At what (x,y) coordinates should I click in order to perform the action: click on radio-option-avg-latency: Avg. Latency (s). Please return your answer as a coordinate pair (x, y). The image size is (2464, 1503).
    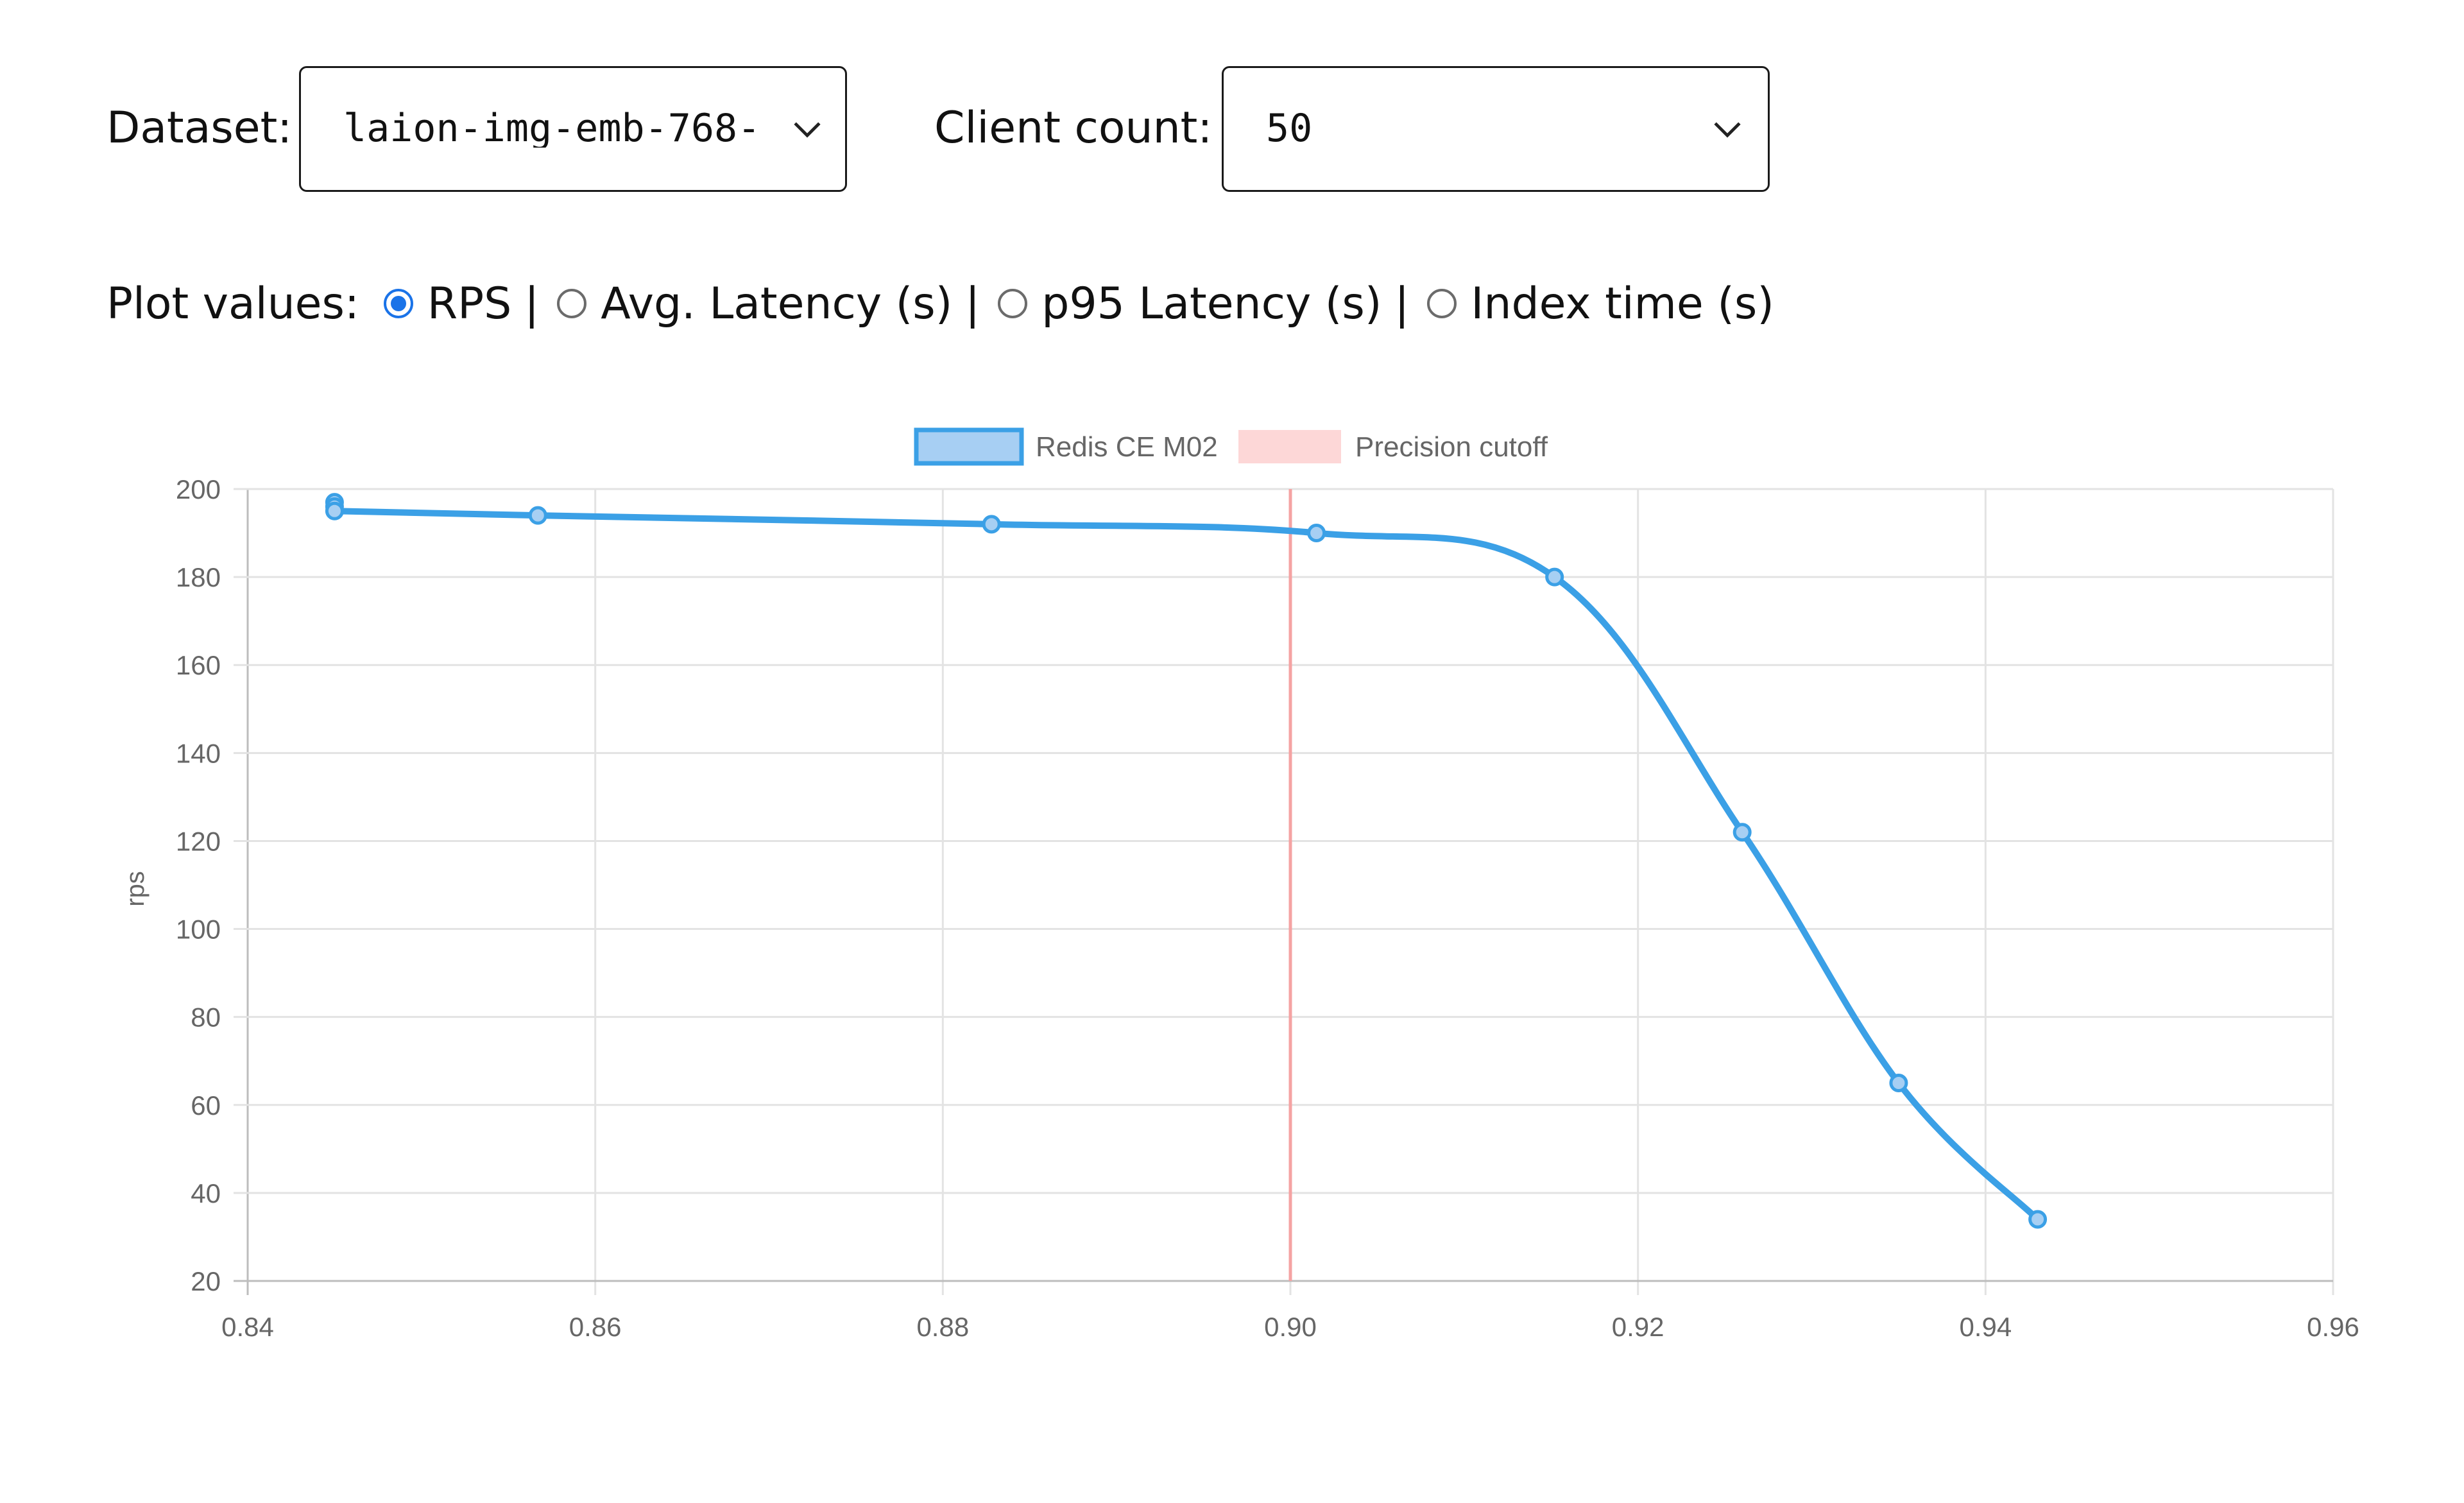
    Looking at the image, I should click on (755, 304).